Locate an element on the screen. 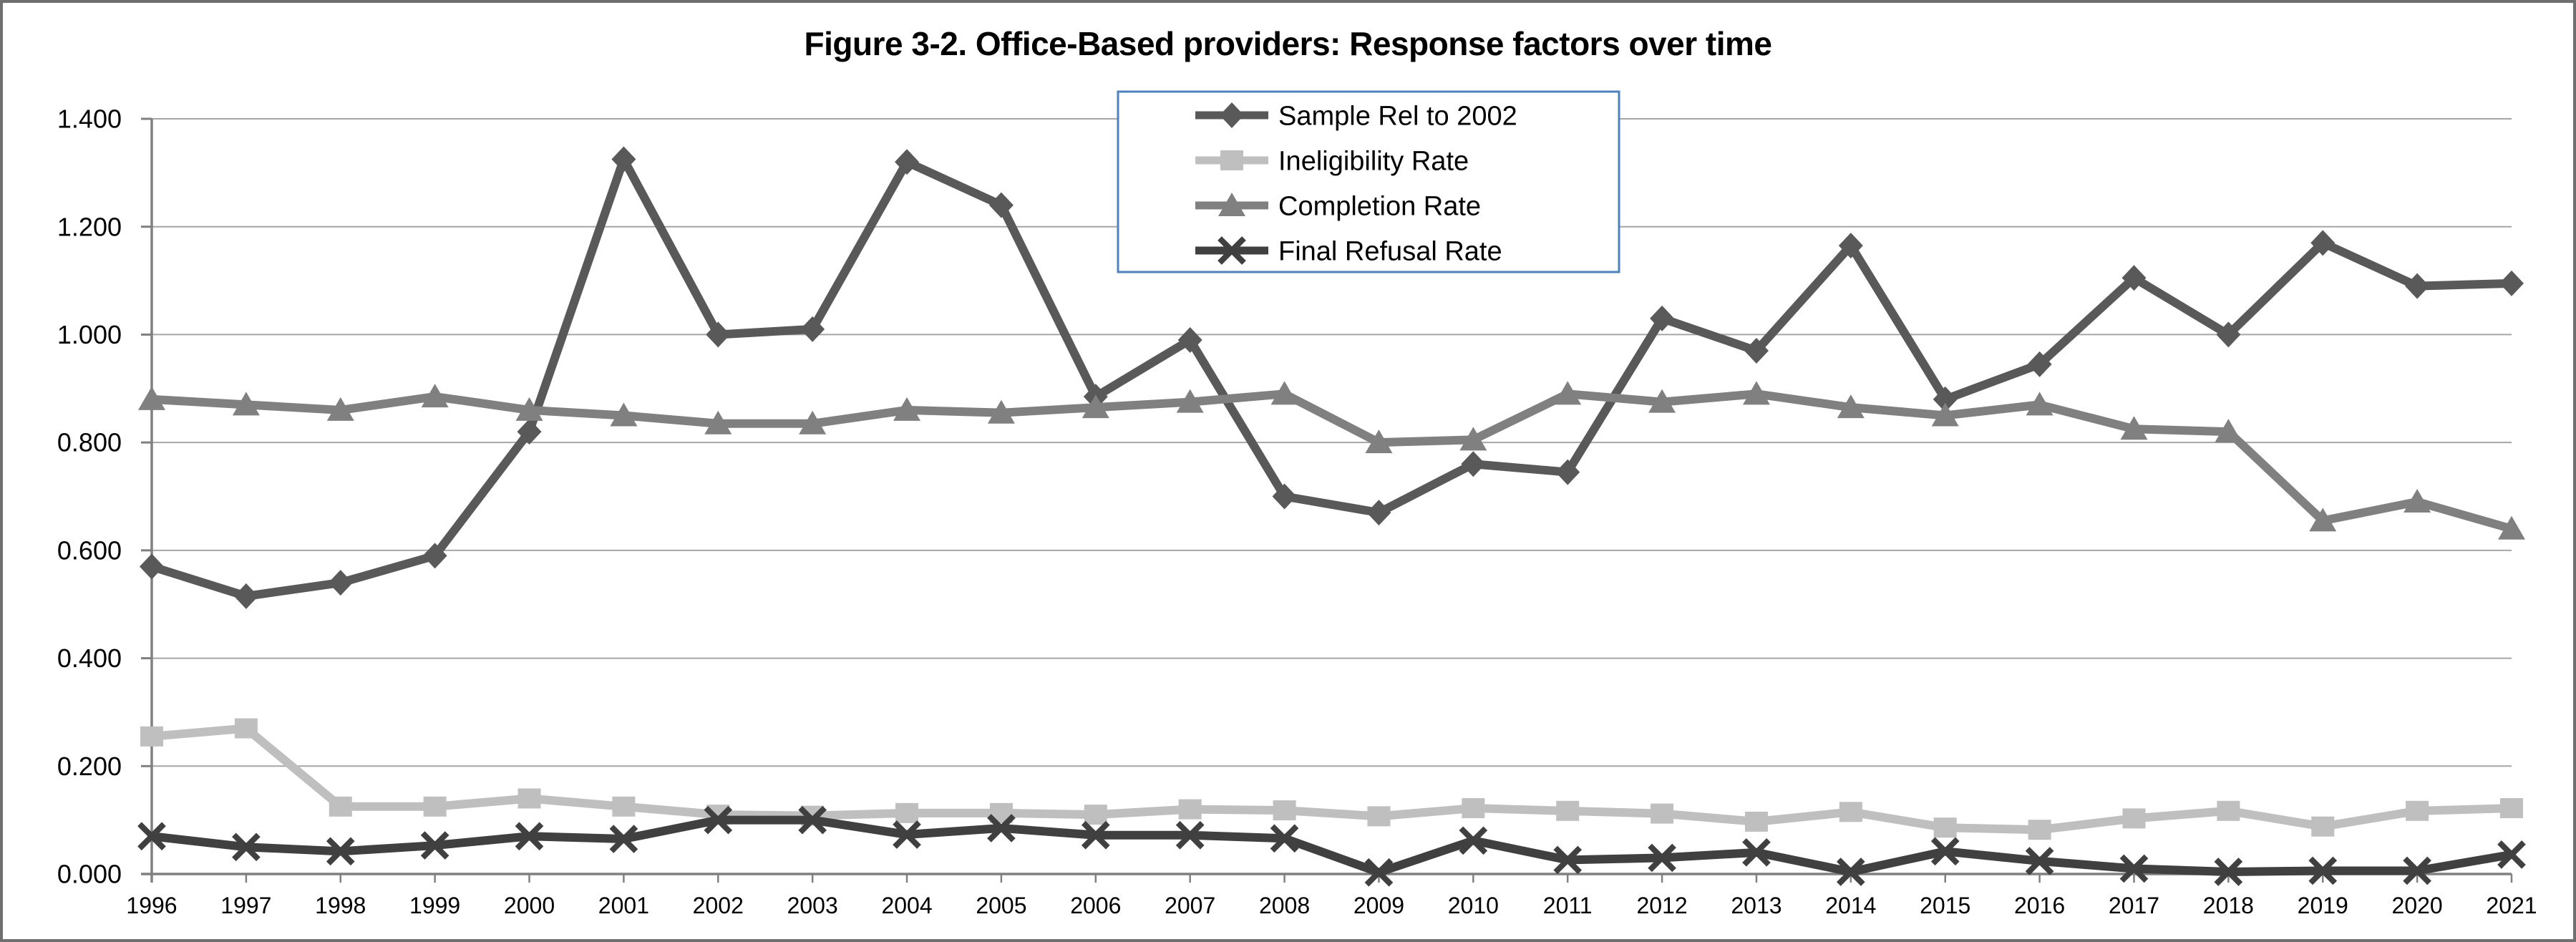 This screenshot has height=942, width=2576. y-axis-label: 1.400 is located at coordinates (89, 119).